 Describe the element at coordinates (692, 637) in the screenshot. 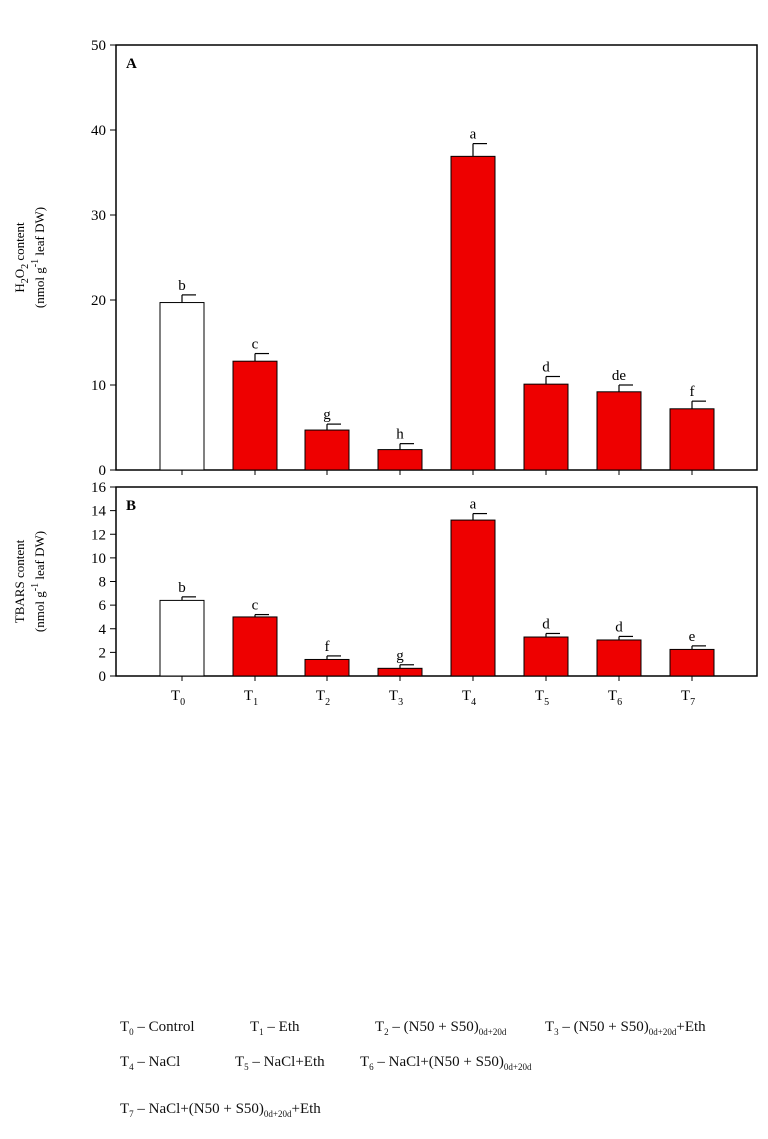

I see `significance-letter: e` at that location.